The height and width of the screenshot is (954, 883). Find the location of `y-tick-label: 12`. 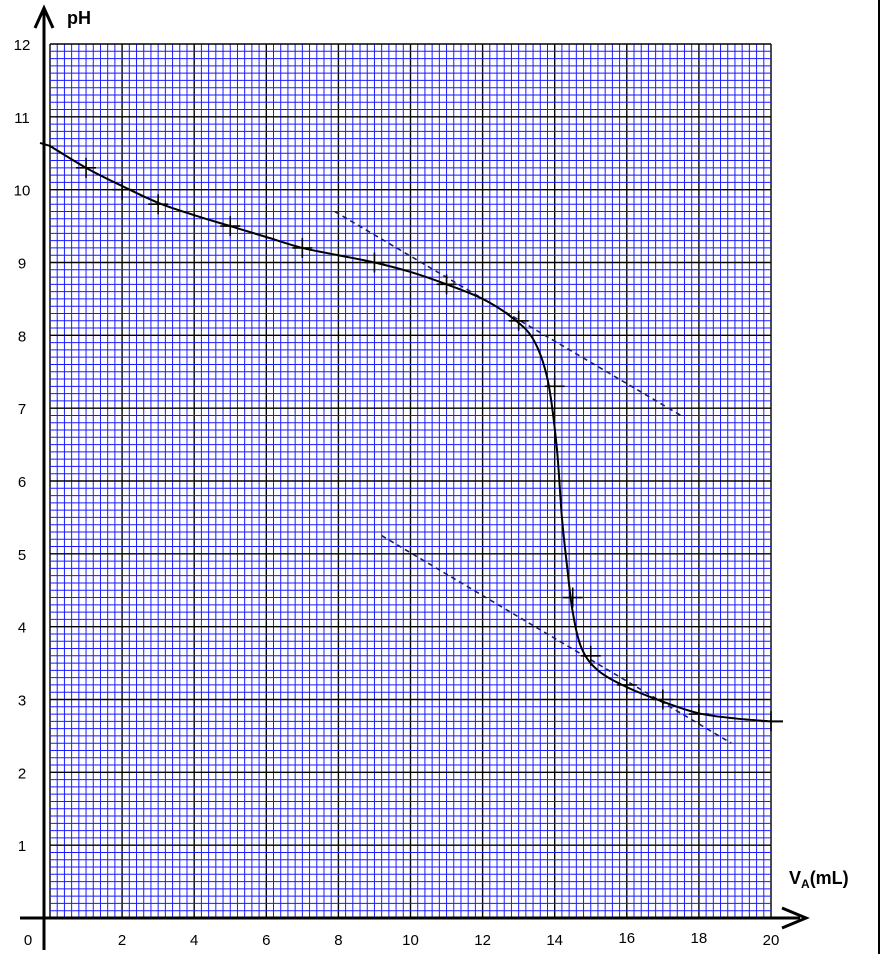

y-tick-label: 12 is located at coordinates (22, 45).